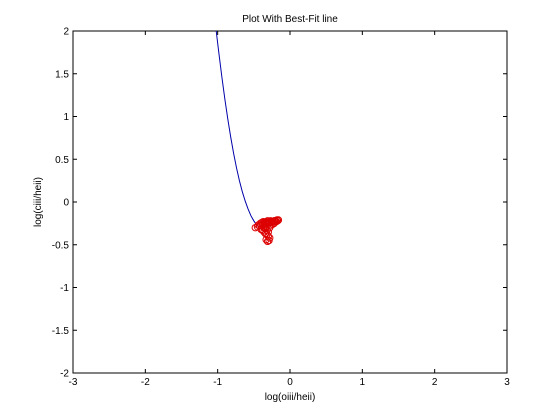 Image resolution: width=560 pixels, height=420 pixels. I want to click on y-tick-label: 1, so click(66, 117).